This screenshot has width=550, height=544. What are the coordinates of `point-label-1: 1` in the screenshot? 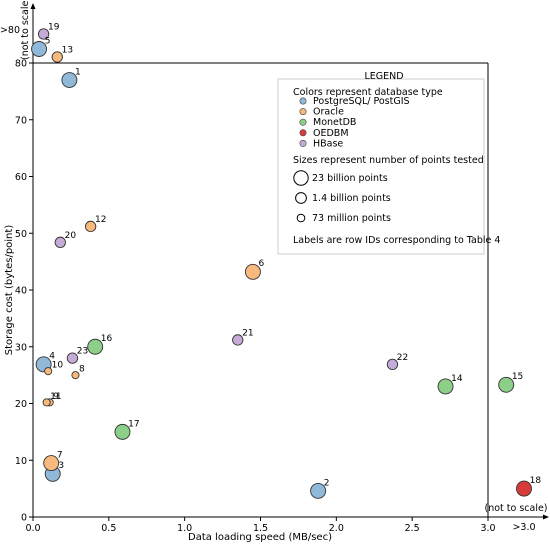 It's located at (78, 72).